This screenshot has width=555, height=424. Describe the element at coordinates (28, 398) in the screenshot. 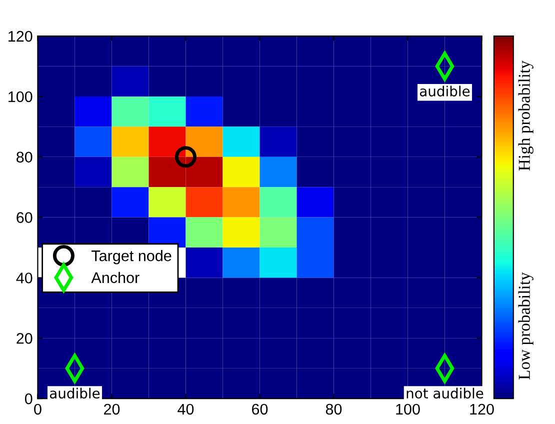

I see `y-tick-label: 0` at that location.